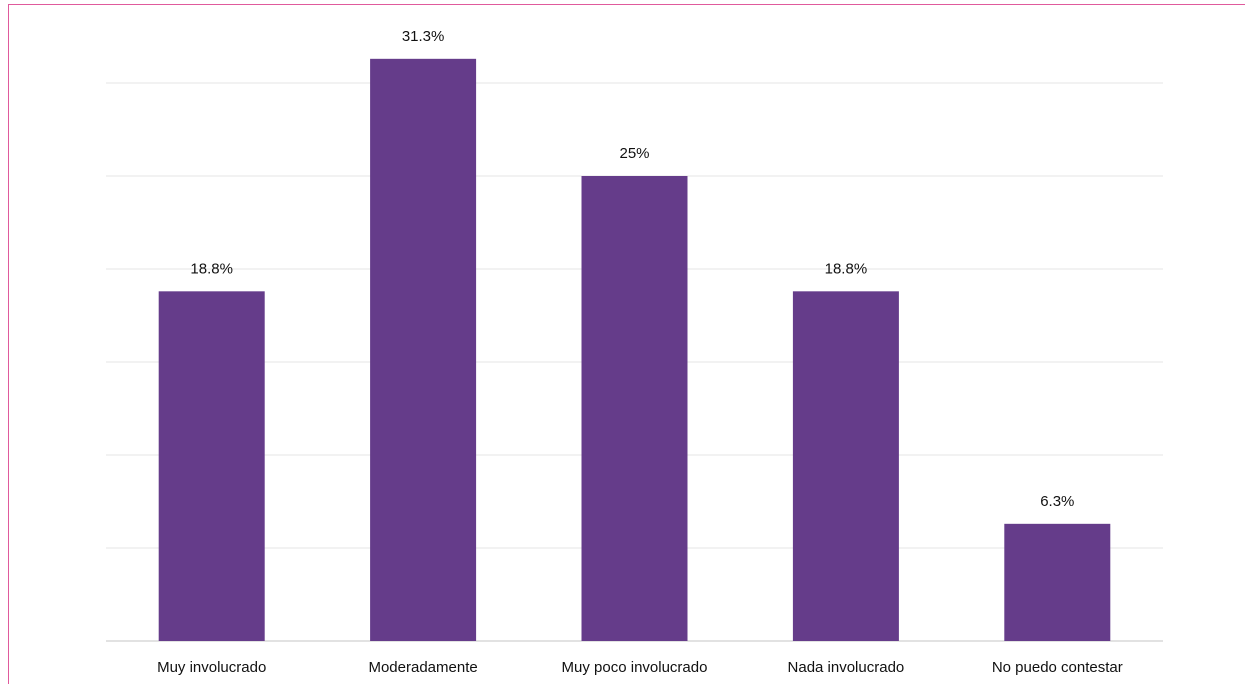 The height and width of the screenshot is (684, 1245). What do you see at coordinates (634, 153) in the screenshot?
I see `value-label: 25%` at bounding box center [634, 153].